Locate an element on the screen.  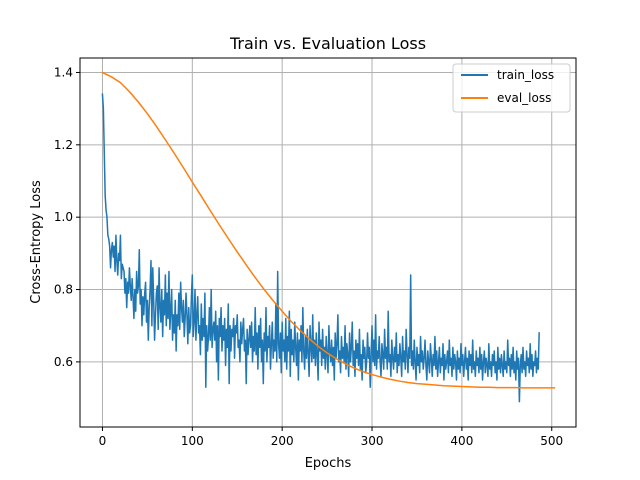
x-axis-label: Epochs is located at coordinates (328, 463).